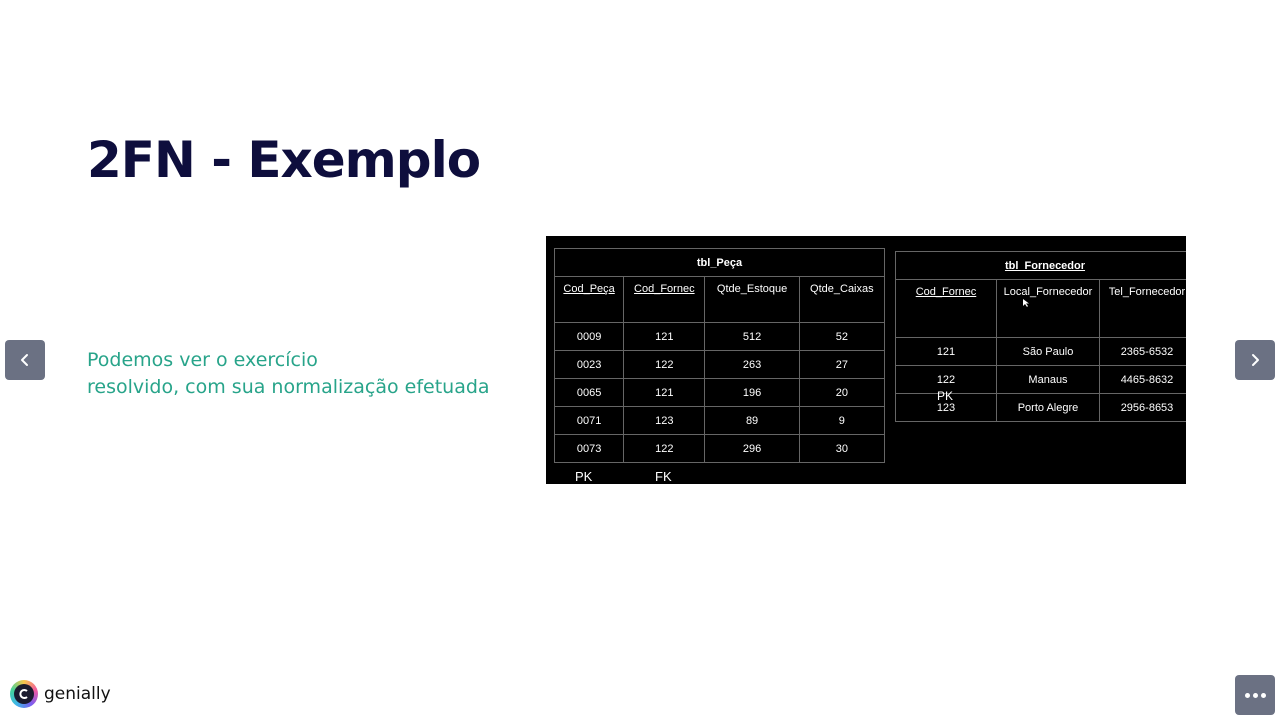 The image size is (1279, 719). I want to click on previous-slide-button, so click(25, 360).